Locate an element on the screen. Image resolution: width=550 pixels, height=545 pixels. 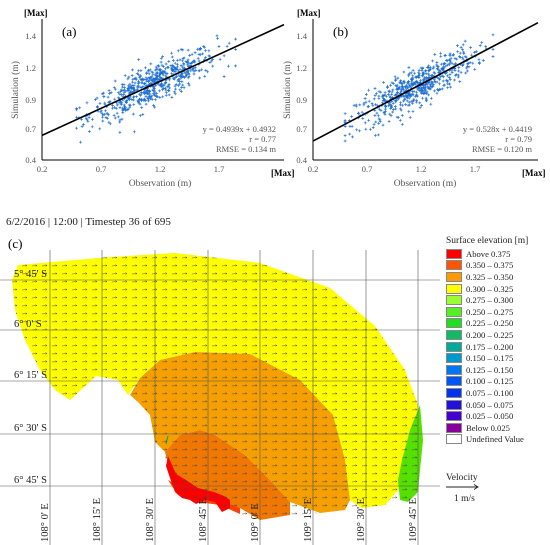
legend-label: 0.325 – 0.350 is located at coordinates (490, 276).